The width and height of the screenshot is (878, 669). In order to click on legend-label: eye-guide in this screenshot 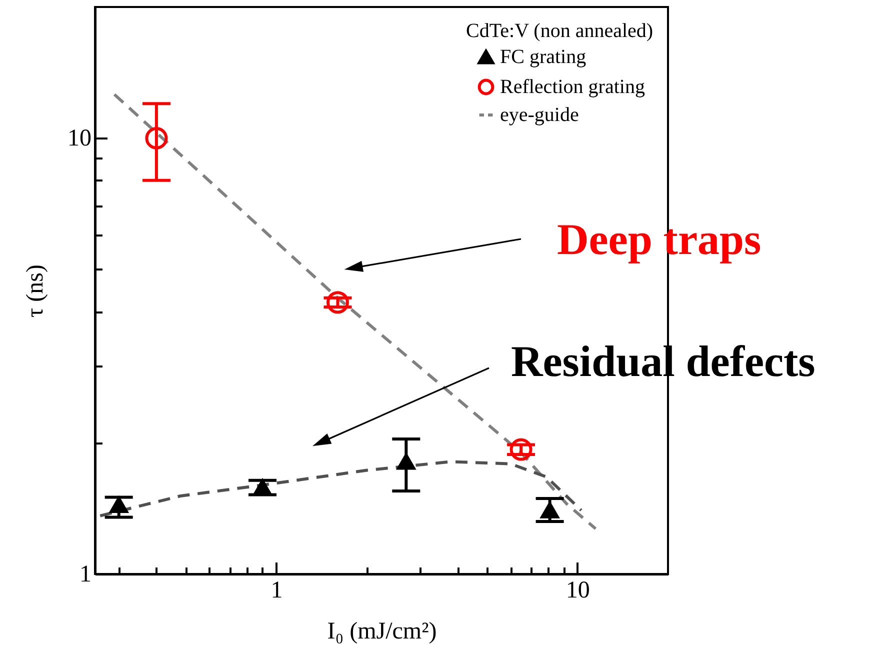, I will do `click(539, 115)`.